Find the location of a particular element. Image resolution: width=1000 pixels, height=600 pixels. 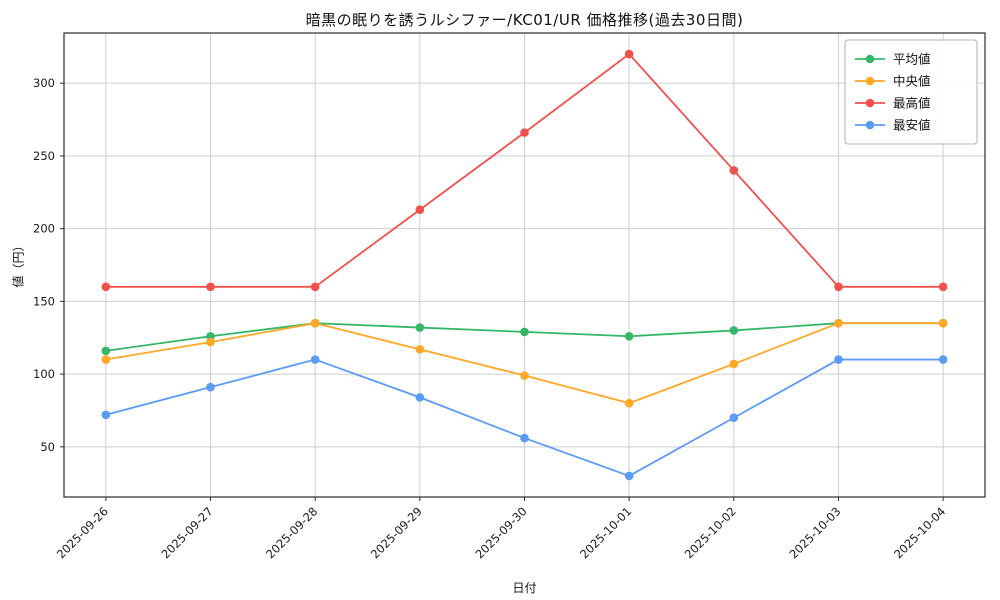

x-tick-label: 2025-09-29 is located at coordinates (396, 532).